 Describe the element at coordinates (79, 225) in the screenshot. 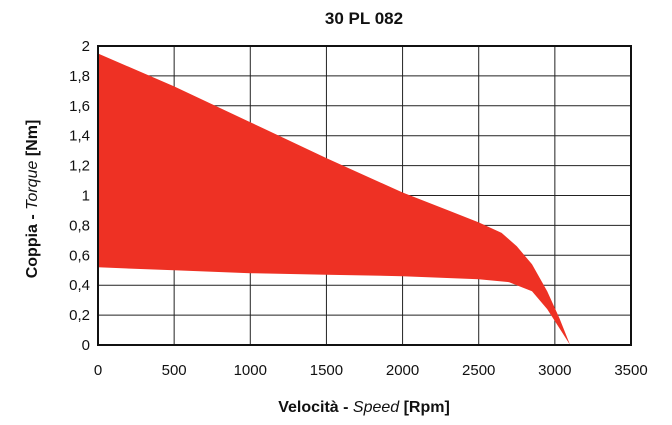

I see `y-tick-label: 0,8` at that location.